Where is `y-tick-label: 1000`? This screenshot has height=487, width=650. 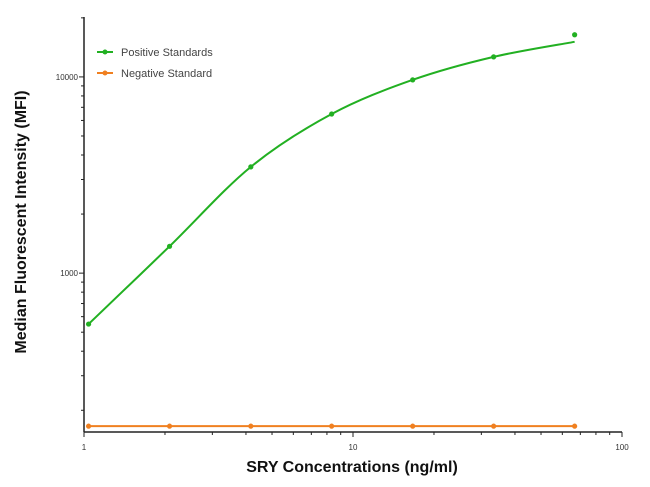 y-tick-label: 1000 is located at coordinates (69, 273).